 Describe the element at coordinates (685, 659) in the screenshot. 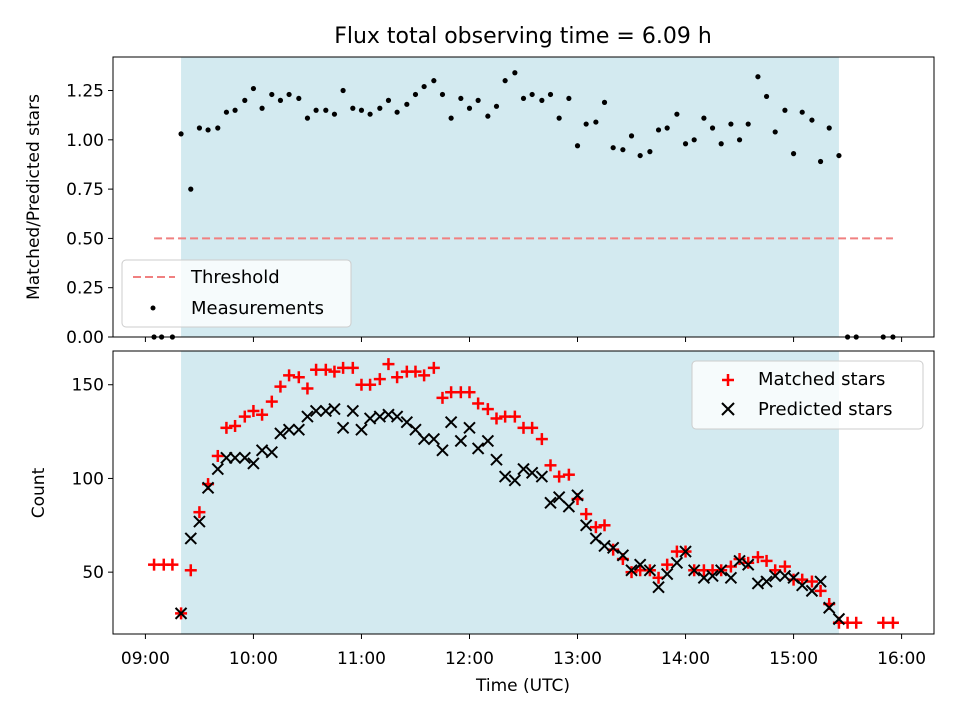

I see `x-tick-label: 14:00` at that location.